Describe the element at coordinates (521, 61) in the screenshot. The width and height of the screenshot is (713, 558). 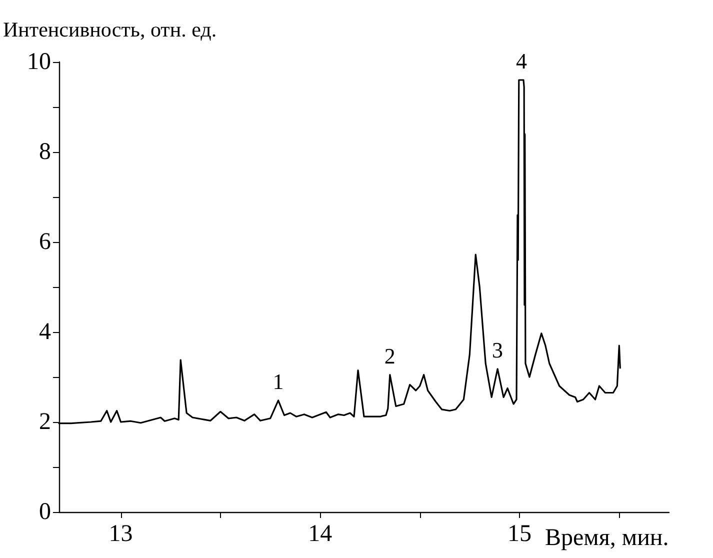
I see `annotation: 4` at that location.